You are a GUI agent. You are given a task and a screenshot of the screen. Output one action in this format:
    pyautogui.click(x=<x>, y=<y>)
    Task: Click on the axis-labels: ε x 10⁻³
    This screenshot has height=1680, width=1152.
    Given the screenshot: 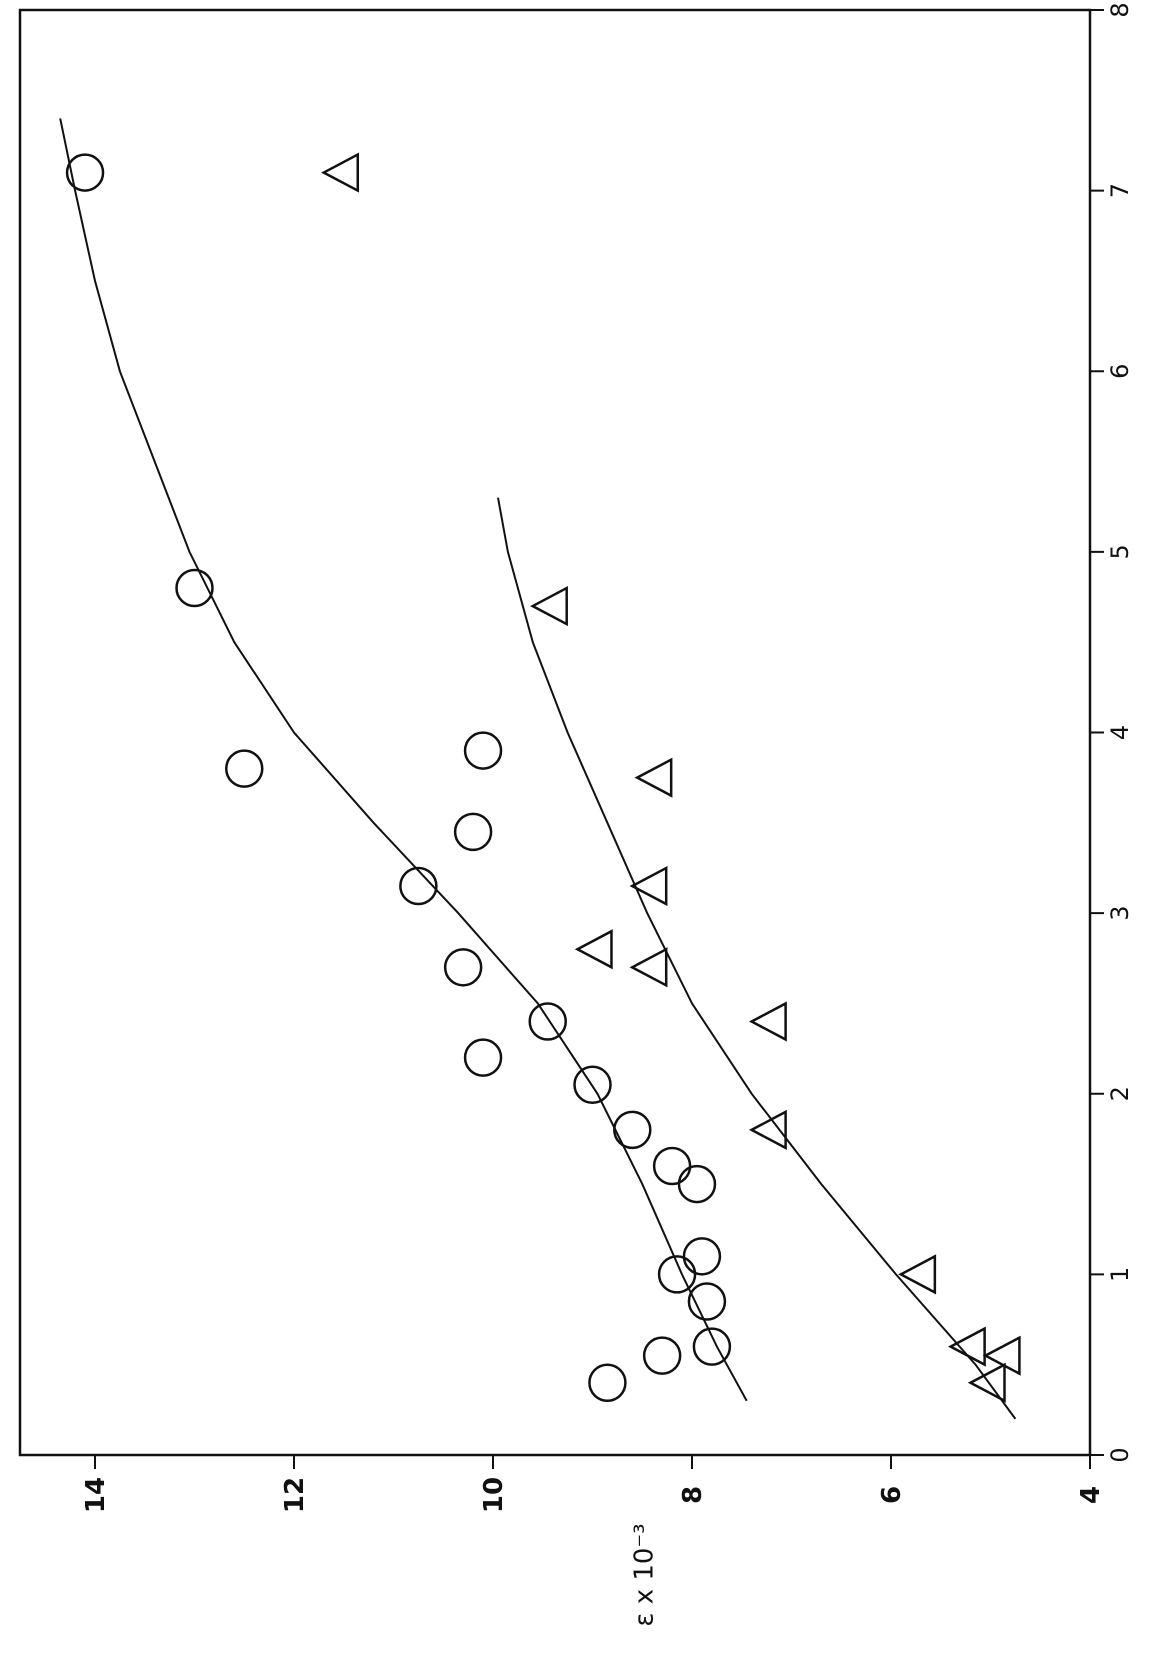 What is the action you would take?
    pyautogui.click(x=644, y=1574)
    